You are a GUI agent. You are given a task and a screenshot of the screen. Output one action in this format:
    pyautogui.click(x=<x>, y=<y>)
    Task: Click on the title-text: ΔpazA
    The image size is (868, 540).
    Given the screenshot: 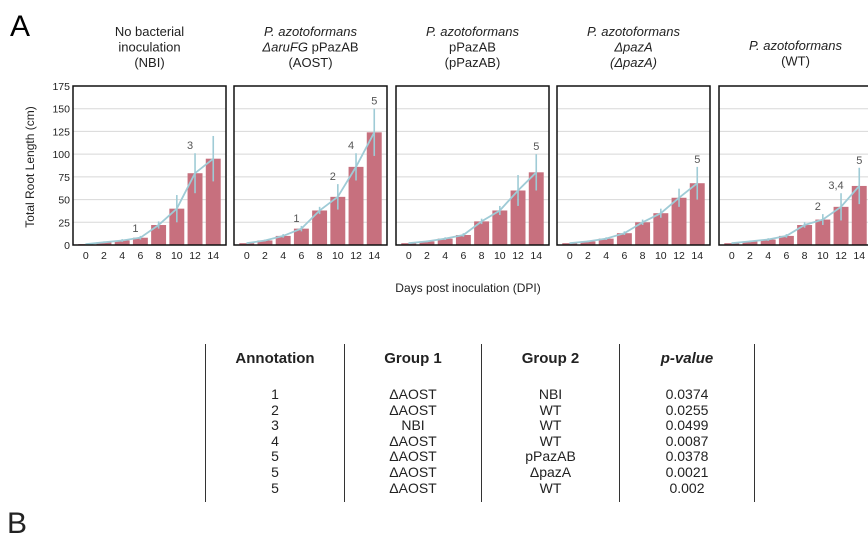 What is the action you would take?
    pyautogui.click(x=632, y=47)
    